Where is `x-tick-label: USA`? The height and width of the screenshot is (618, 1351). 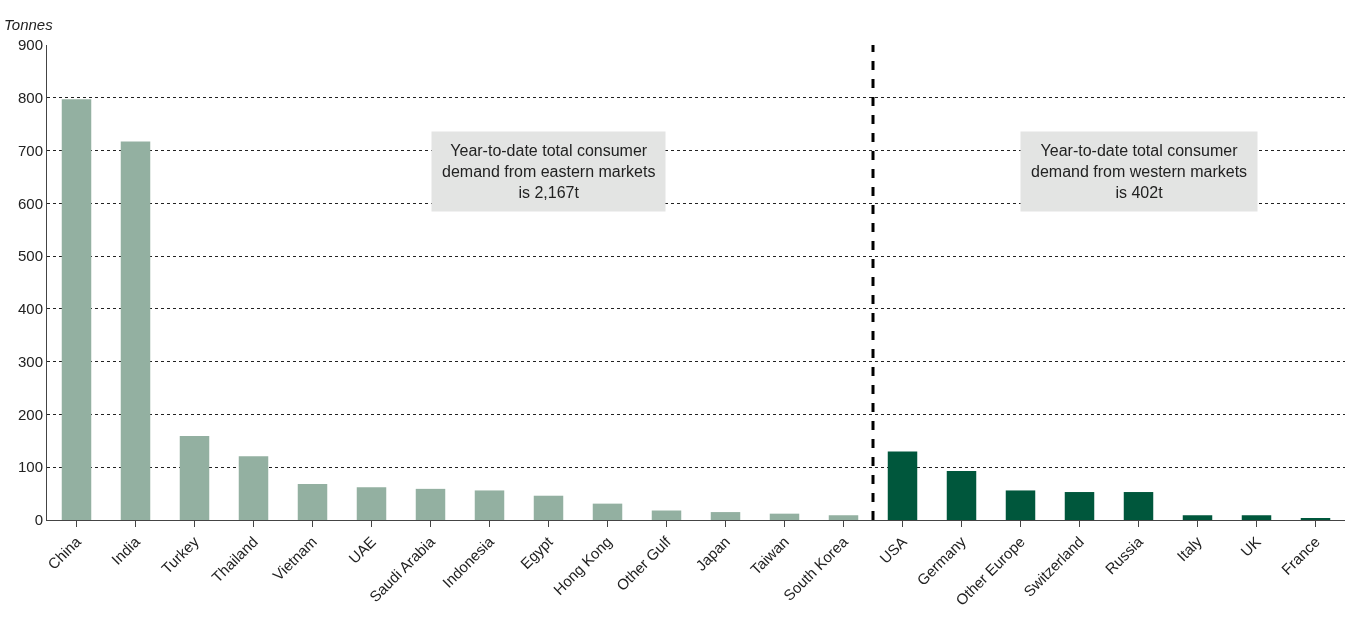 x-tick-label: USA is located at coordinates (893, 549).